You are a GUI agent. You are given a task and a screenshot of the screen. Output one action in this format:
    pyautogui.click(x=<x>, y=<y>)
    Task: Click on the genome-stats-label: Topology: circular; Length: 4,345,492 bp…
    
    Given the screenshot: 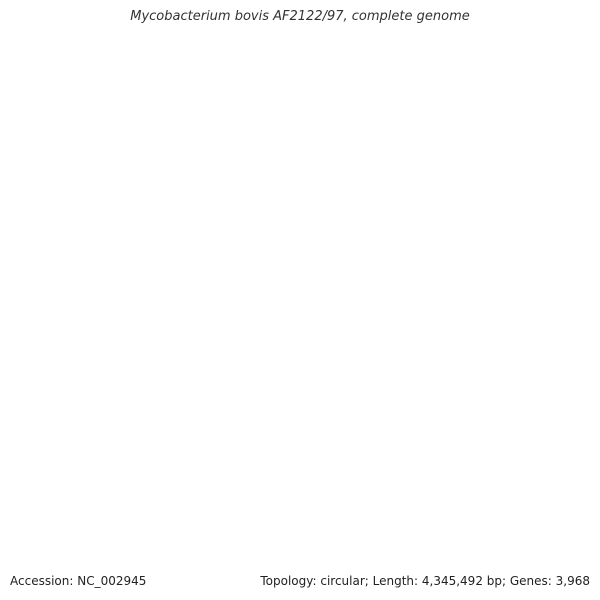 What is the action you would take?
    pyautogui.click(x=425, y=581)
    